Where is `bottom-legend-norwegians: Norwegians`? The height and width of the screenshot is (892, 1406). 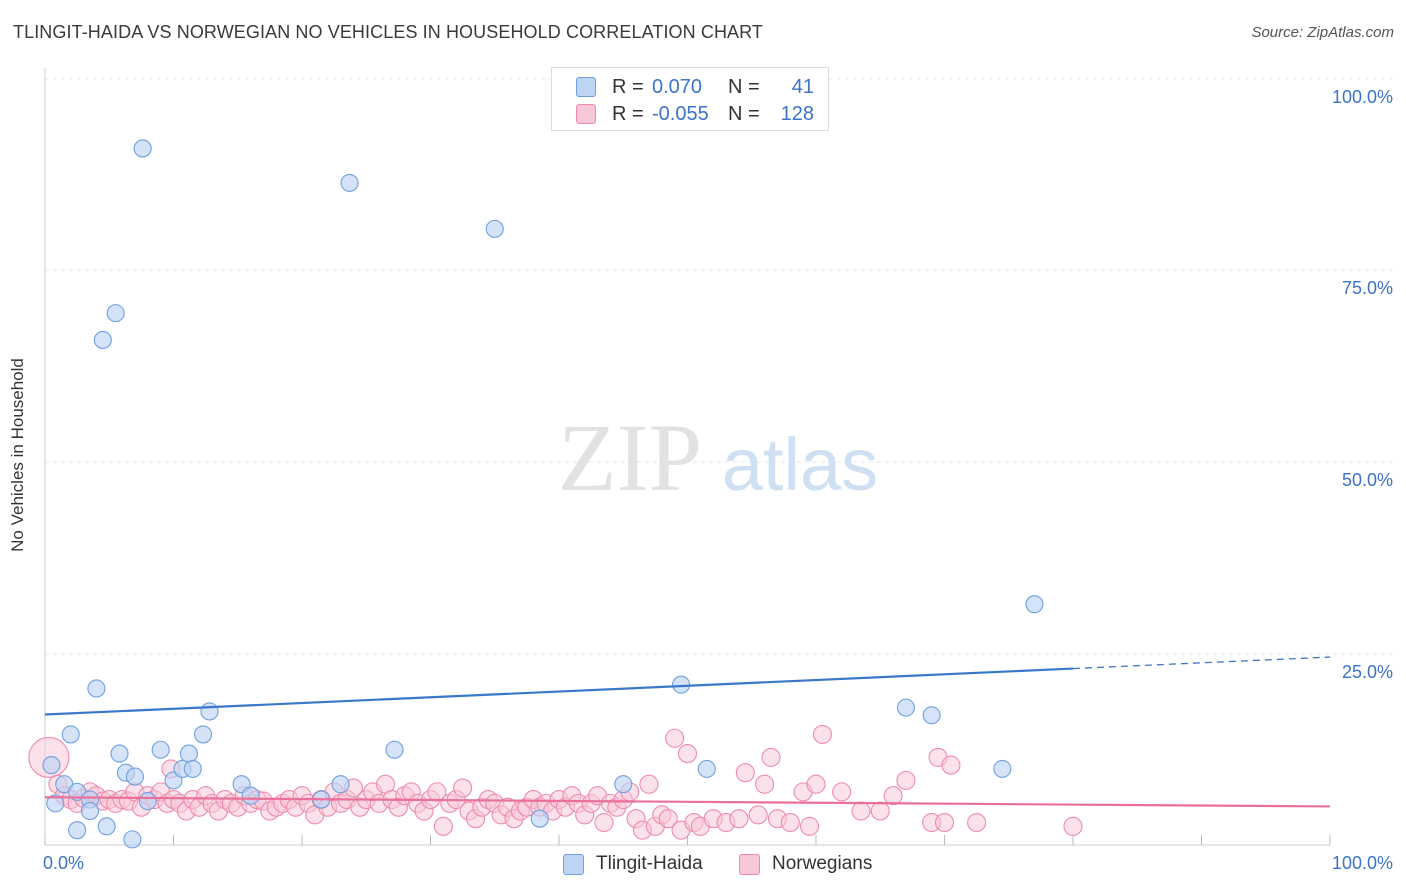
bottom-legend-norwegians: Norwegians is located at coordinates (805, 864).